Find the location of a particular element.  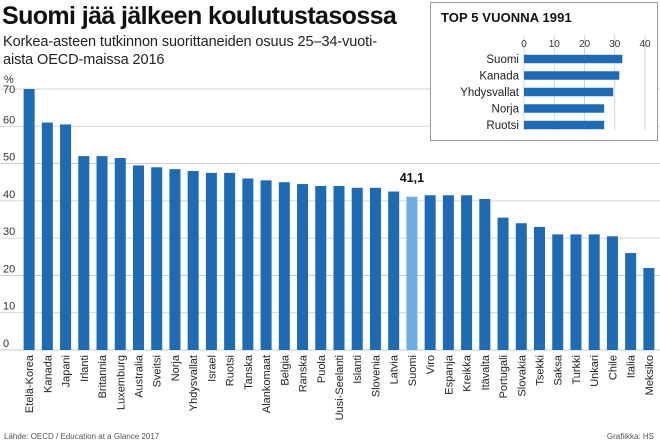

inset-category-labels: Suomi Kanada Yhdysvallat Norja Ruotsi is located at coordinates (490, 93).